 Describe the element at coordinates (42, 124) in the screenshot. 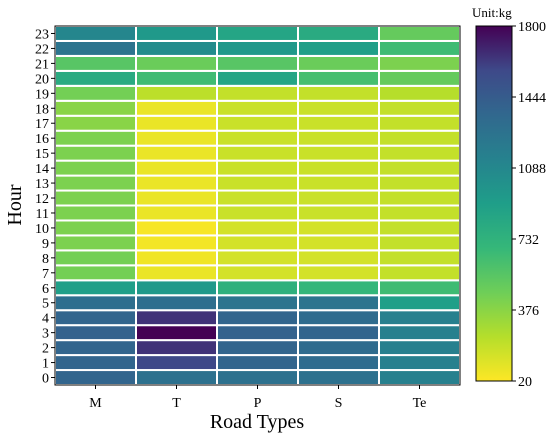

I see `y-tick-label: 17` at that location.